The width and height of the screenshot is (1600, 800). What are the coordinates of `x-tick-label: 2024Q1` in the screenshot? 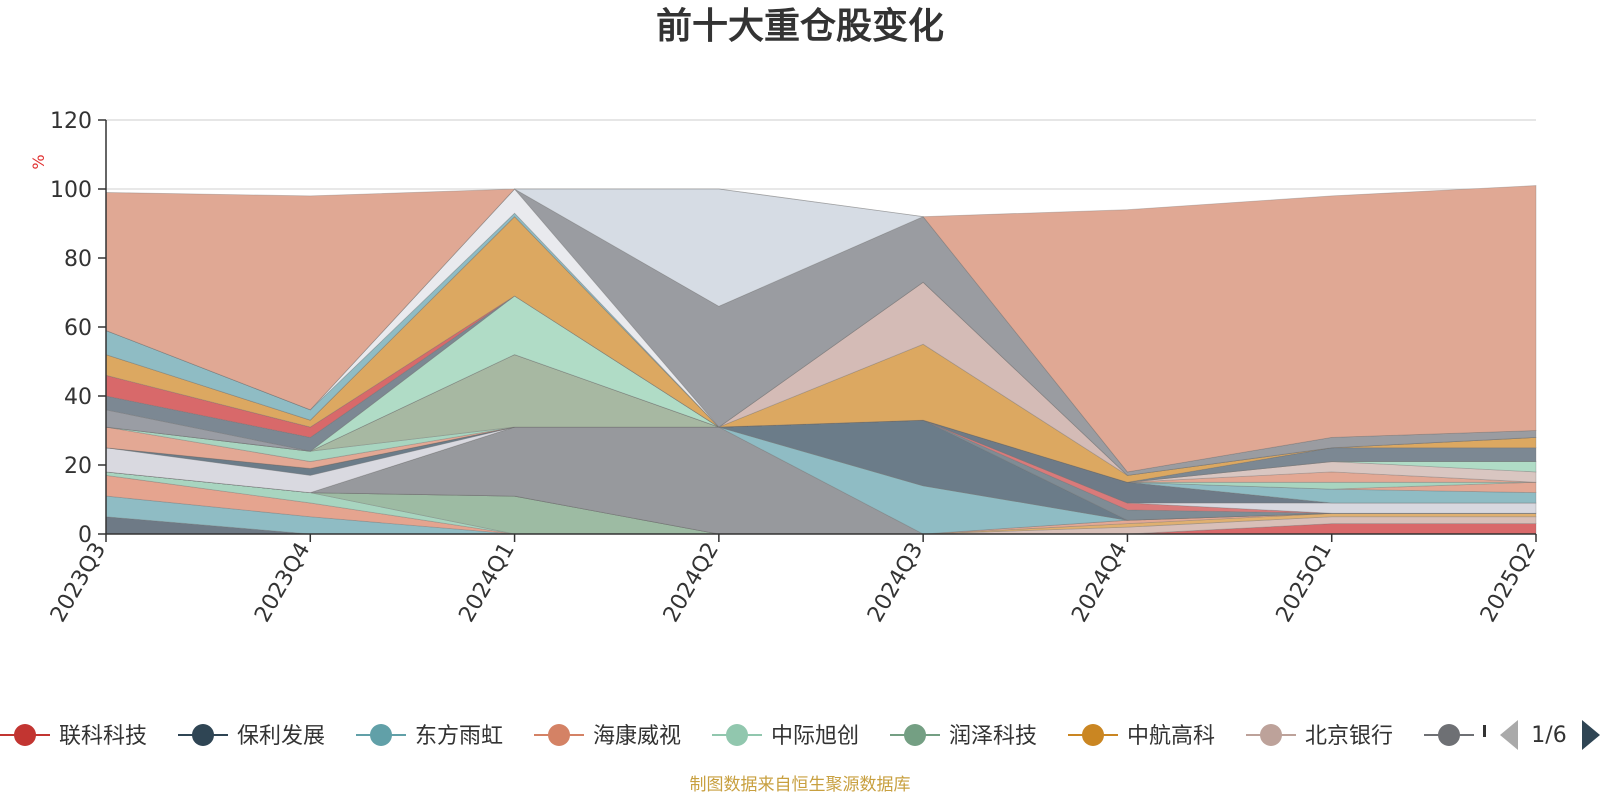 It's located at (486, 583).